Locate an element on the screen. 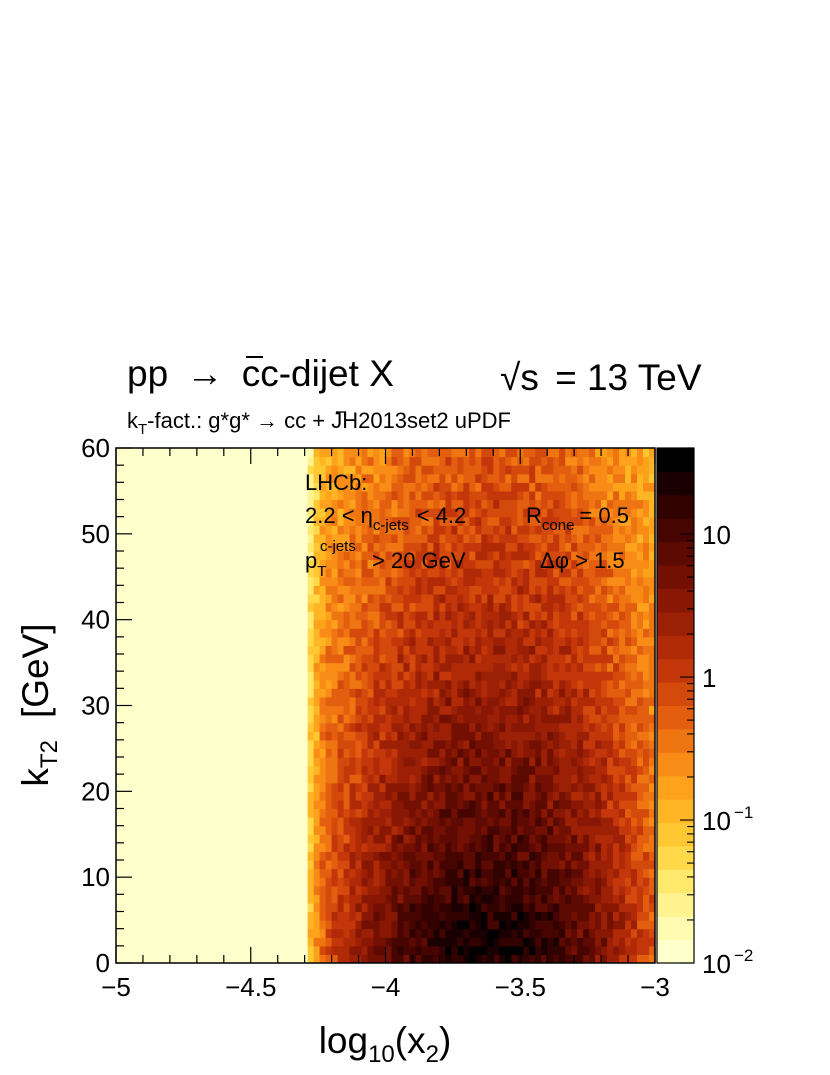 The width and height of the screenshot is (830, 1075). y-tick-label: 50 is located at coordinates (95, 534).